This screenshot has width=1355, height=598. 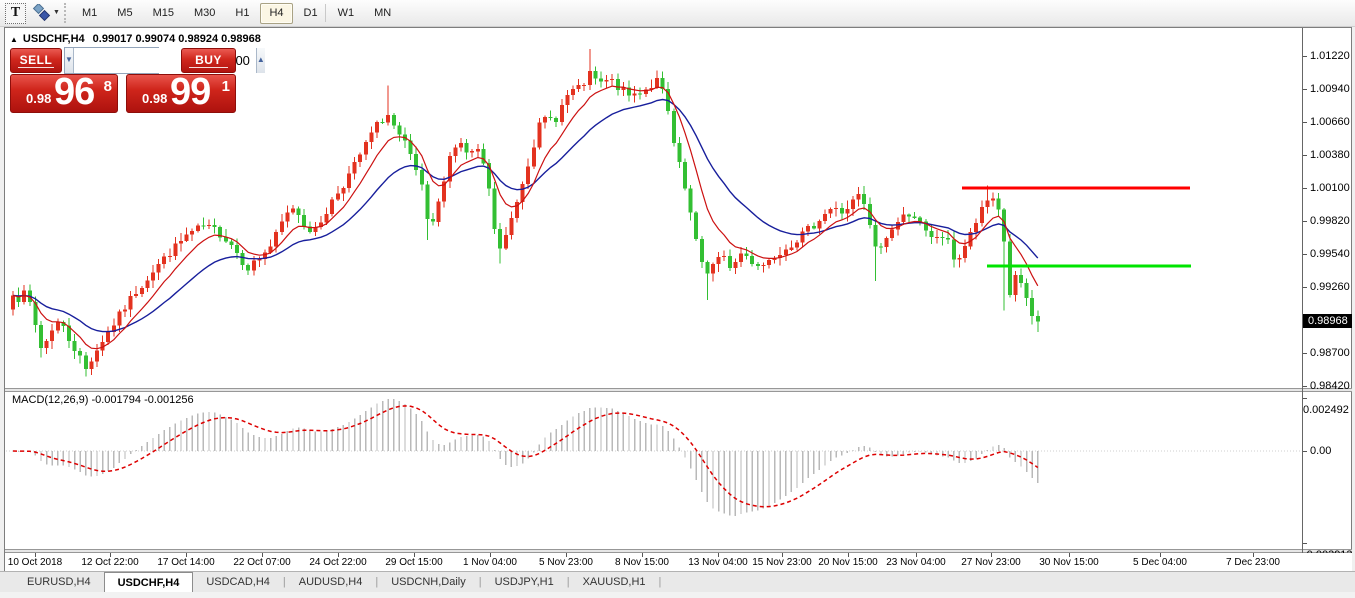 I want to click on pane-separator-bottom, so click(x=678, y=551).